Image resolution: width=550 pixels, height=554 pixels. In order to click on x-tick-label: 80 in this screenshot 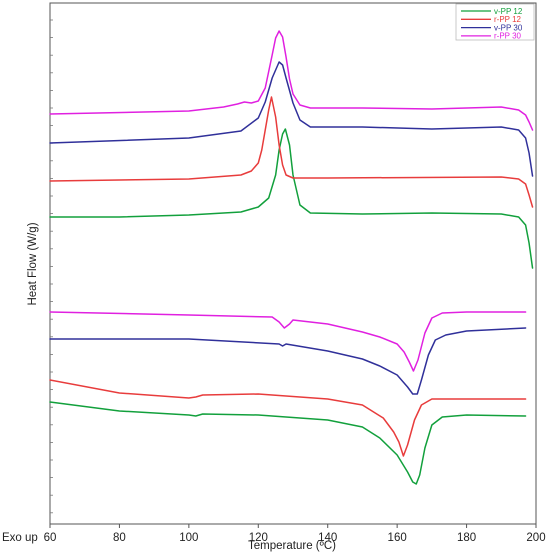, I will do `click(119, 538)`.